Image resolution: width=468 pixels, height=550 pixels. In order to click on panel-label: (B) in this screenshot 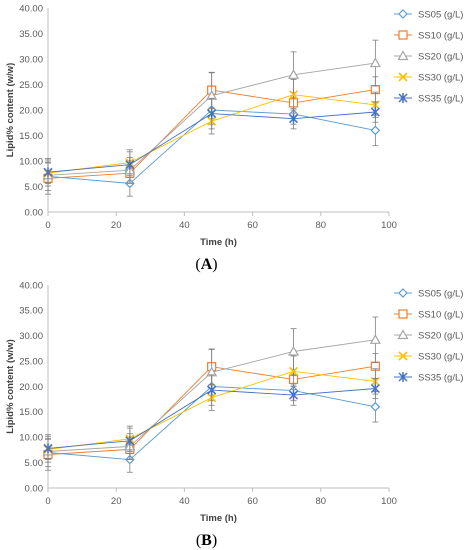, I will do `click(206, 540)`.